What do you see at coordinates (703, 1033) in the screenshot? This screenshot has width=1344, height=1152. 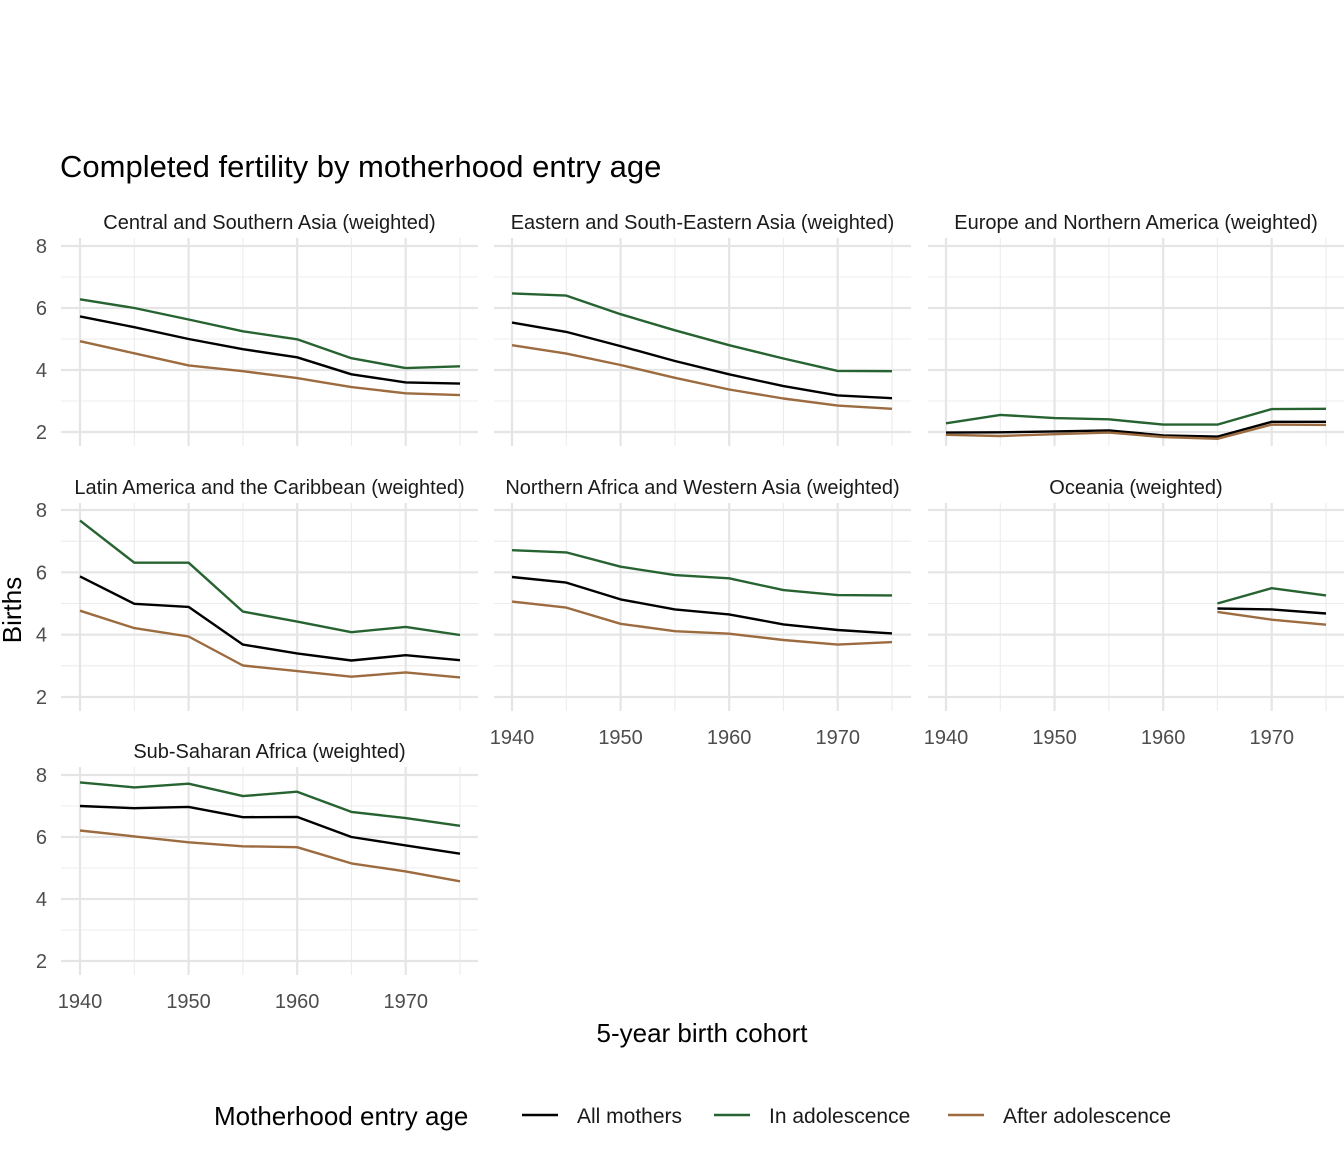 I see `x-axis-title: 5-year birth cohort` at bounding box center [703, 1033].